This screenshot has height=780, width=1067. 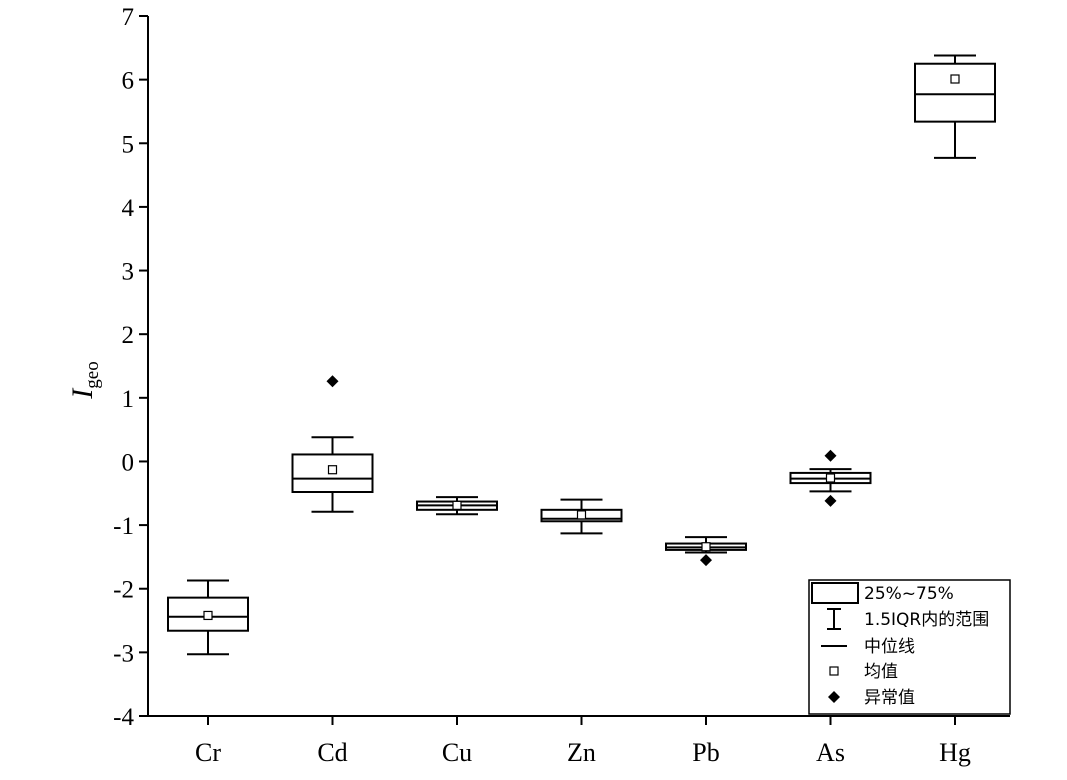 I want to click on legend-item-mean: 均值, so click(x=863, y=672).